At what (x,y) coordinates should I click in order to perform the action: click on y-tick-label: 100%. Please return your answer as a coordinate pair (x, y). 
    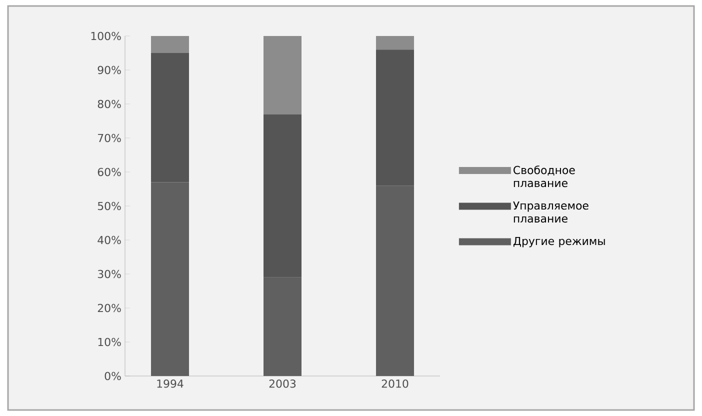
    Looking at the image, I should click on (106, 36).